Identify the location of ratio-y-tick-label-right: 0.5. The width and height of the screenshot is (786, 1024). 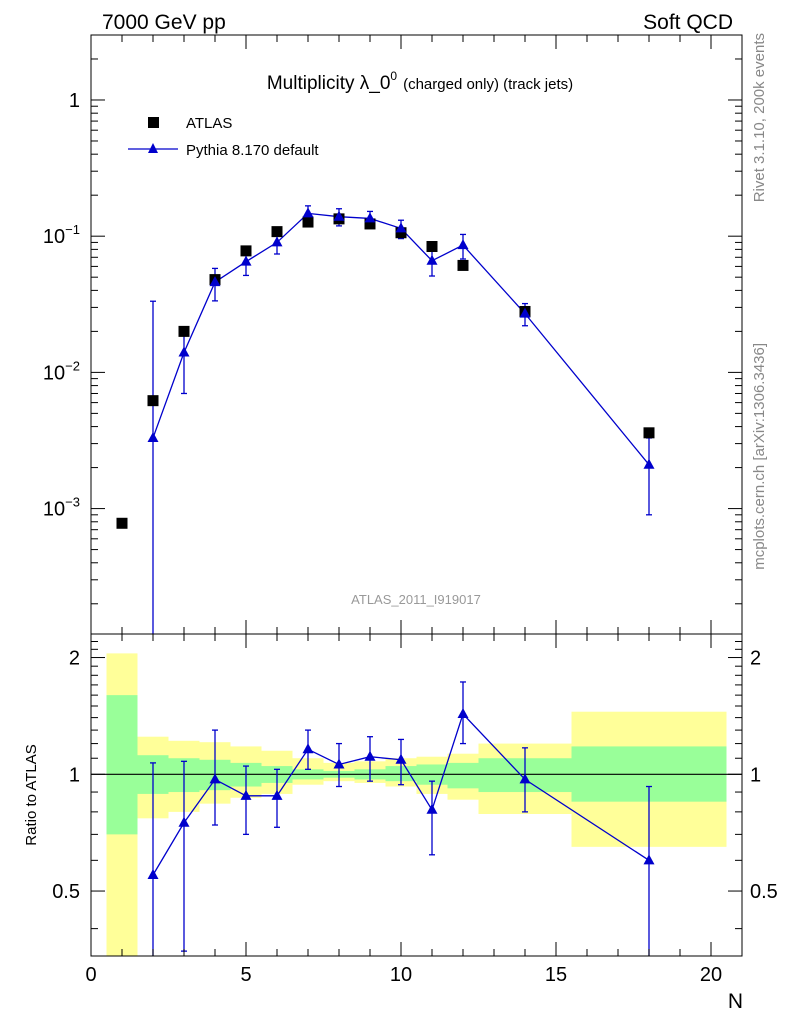
(764, 892).